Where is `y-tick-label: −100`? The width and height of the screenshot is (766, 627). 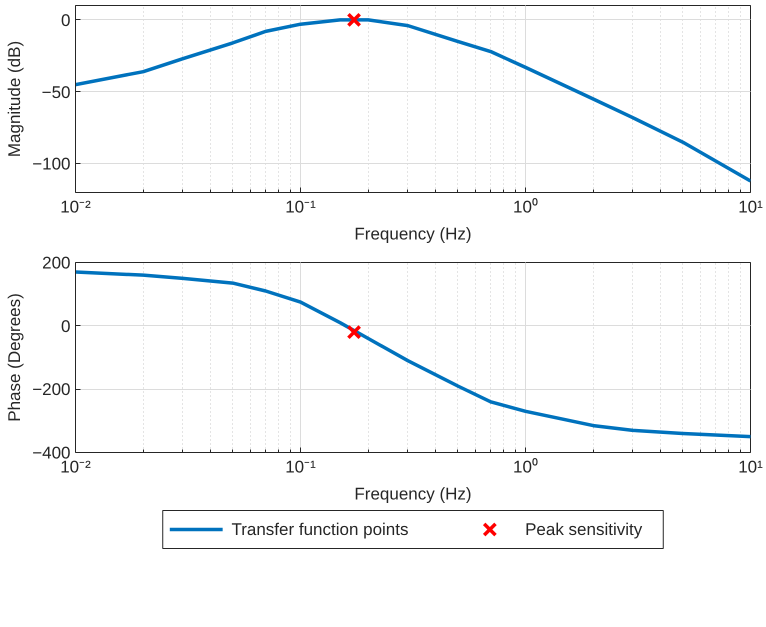
y-tick-label: −100 is located at coordinates (51, 164).